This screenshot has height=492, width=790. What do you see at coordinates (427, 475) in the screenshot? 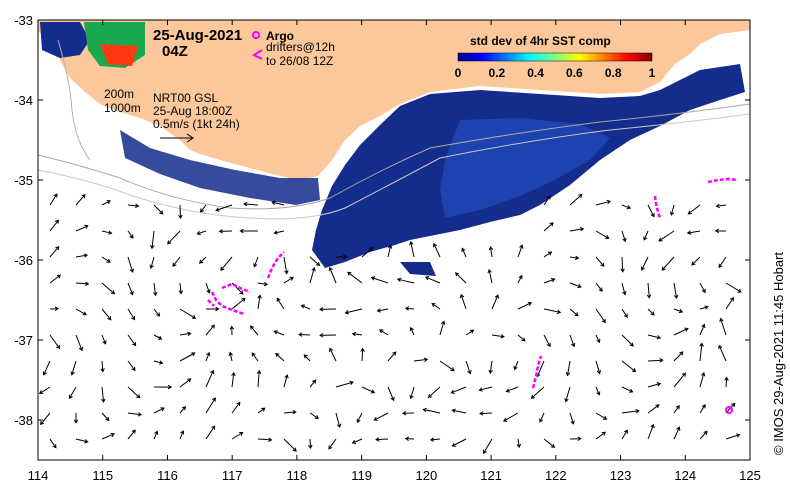
I see `x-tick-label: 120` at bounding box center [427, 475].